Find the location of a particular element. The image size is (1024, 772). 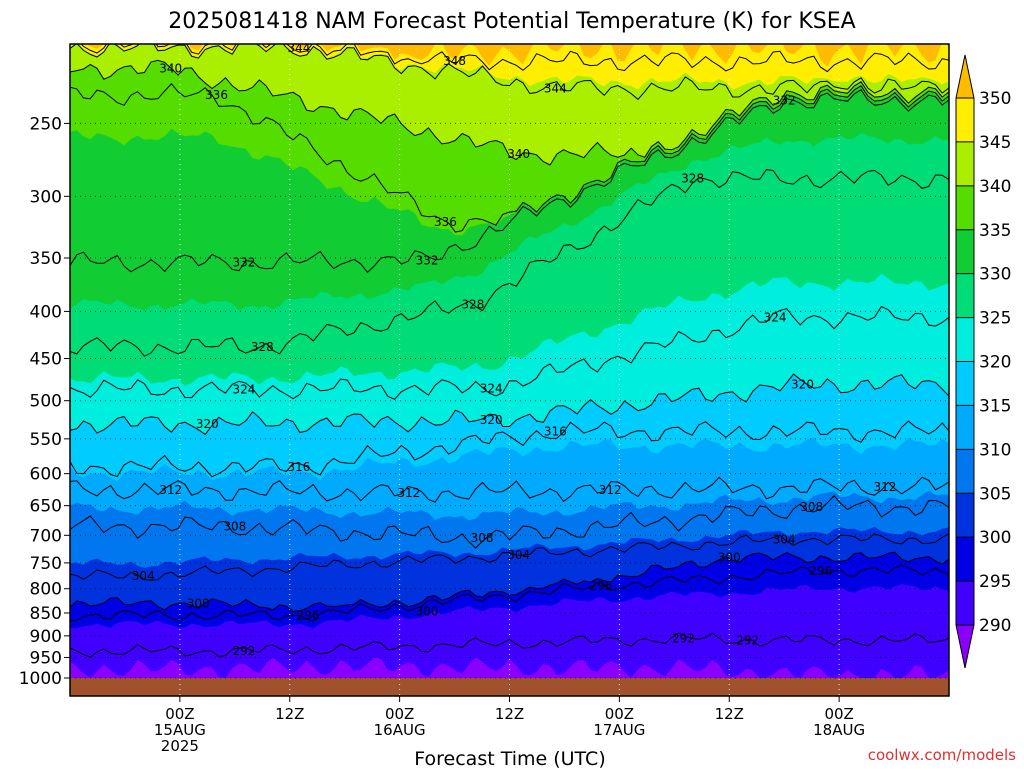

y-tick-label: 350 is located at coordinates (46, 259).